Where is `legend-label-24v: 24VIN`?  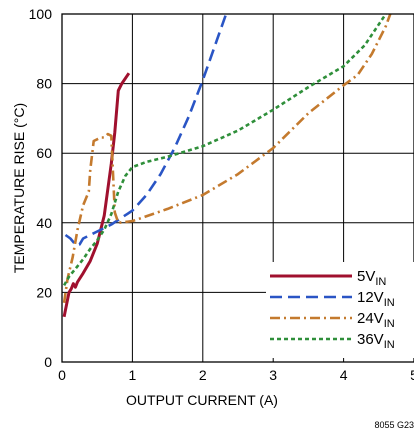
legend-label-24v: 24VIN is located at coordinates (376, 320).